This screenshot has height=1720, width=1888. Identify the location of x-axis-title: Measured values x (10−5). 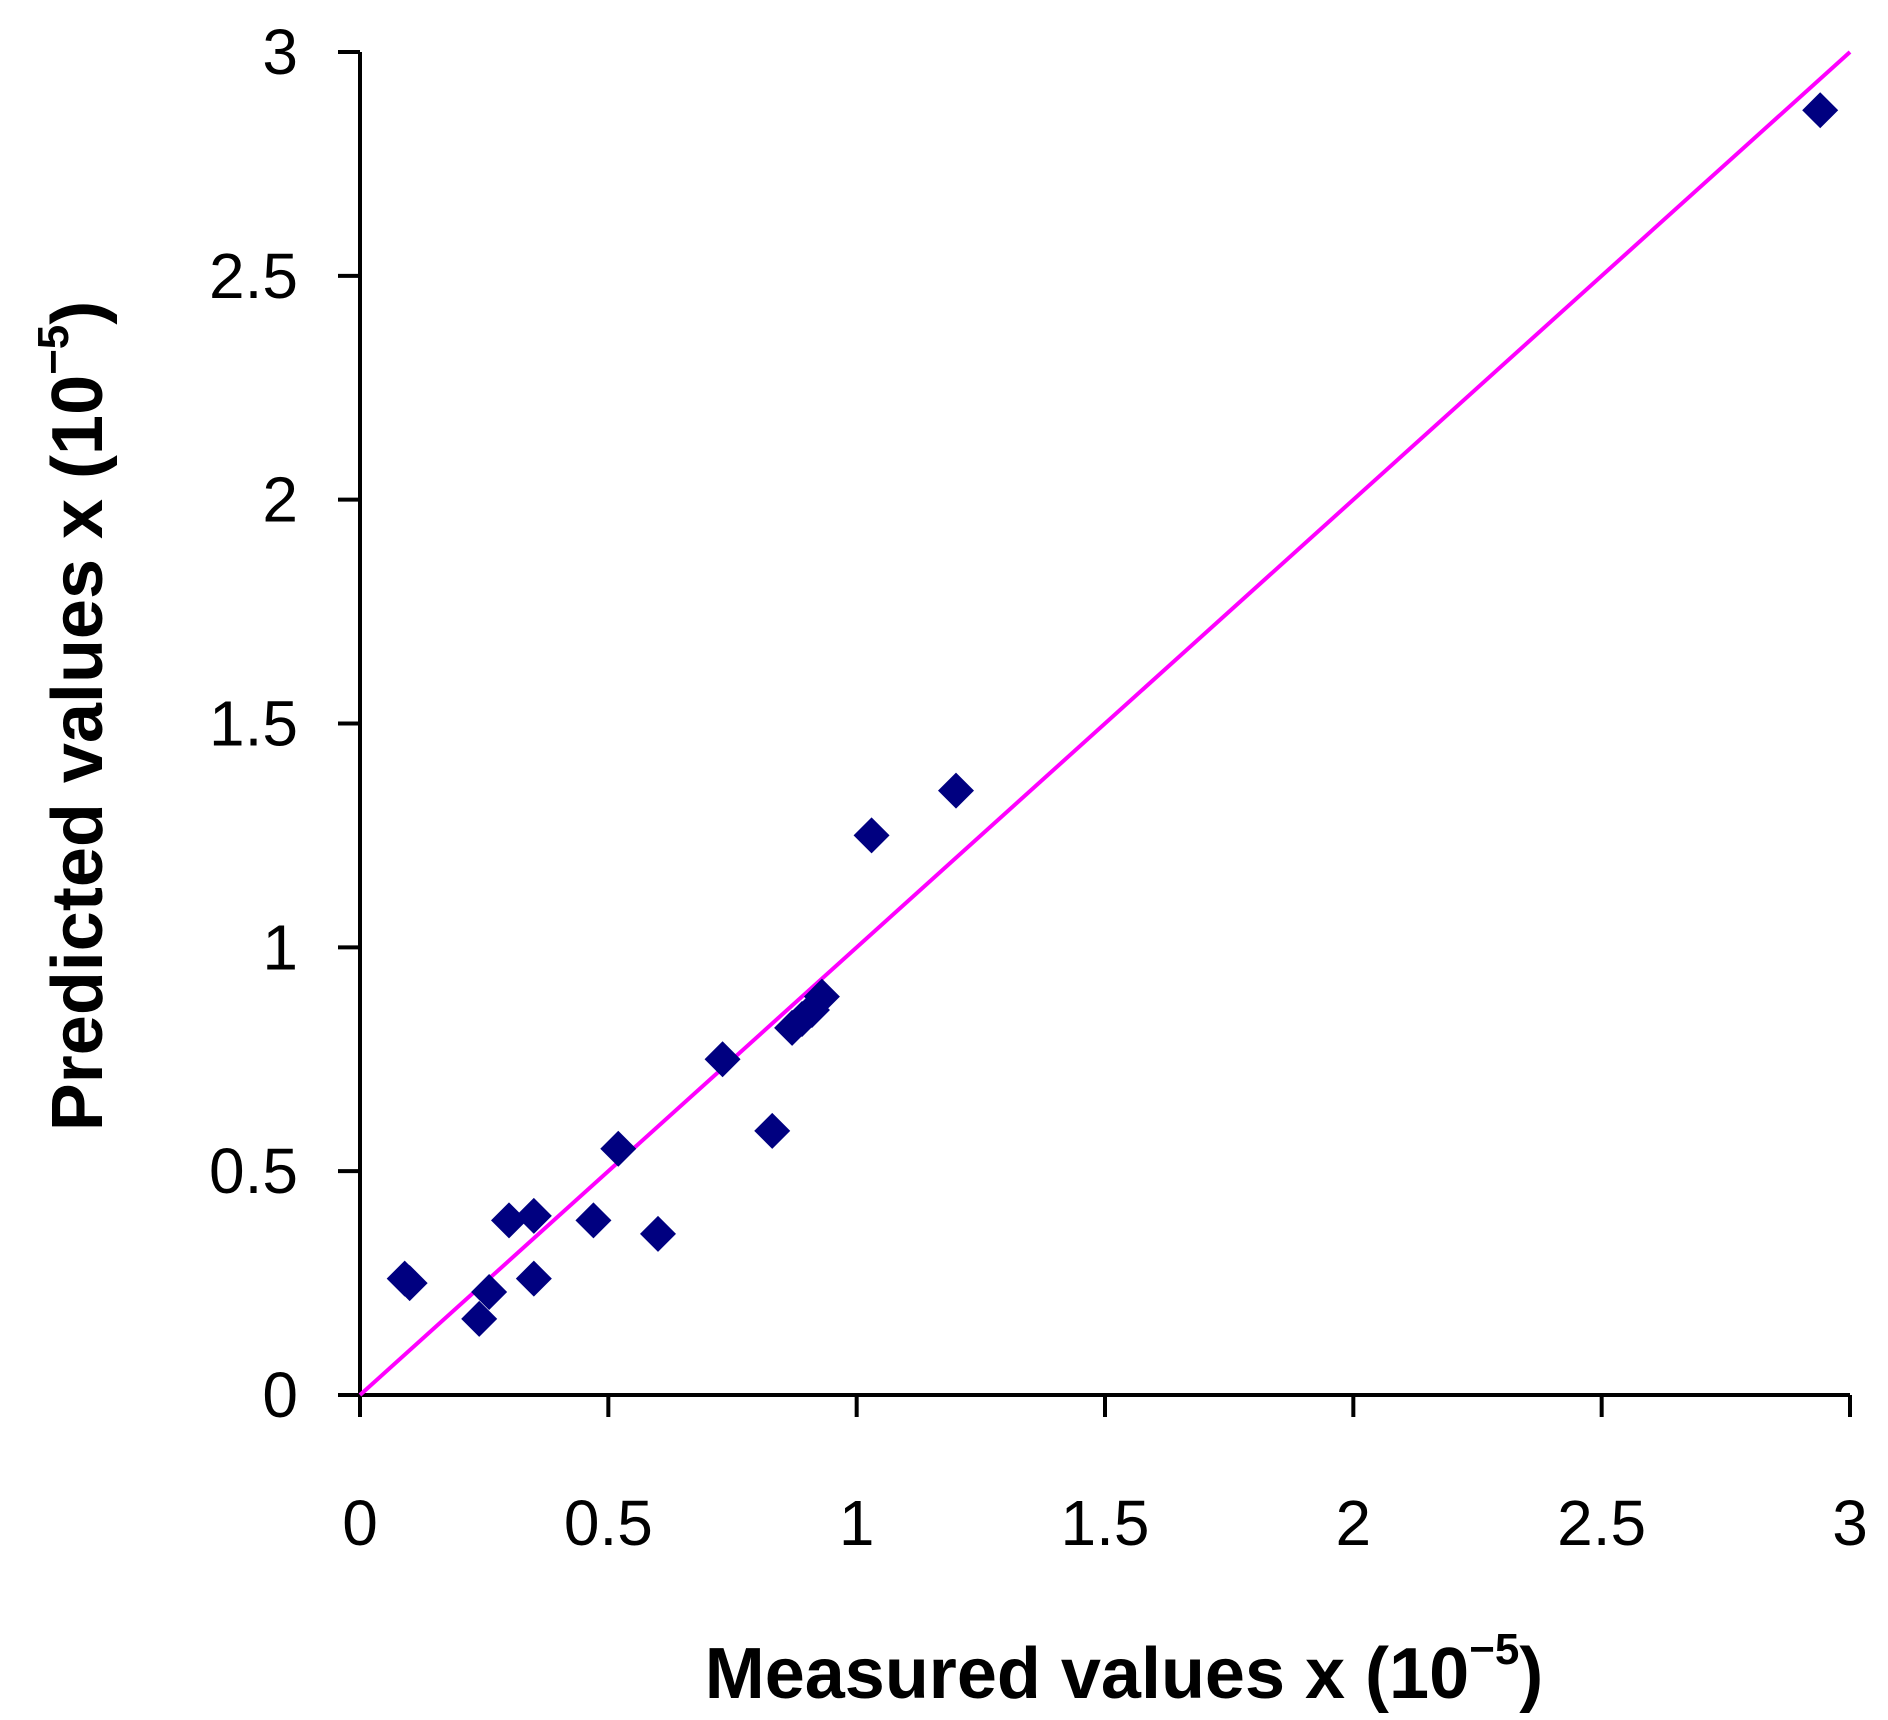
(1124, 1669).